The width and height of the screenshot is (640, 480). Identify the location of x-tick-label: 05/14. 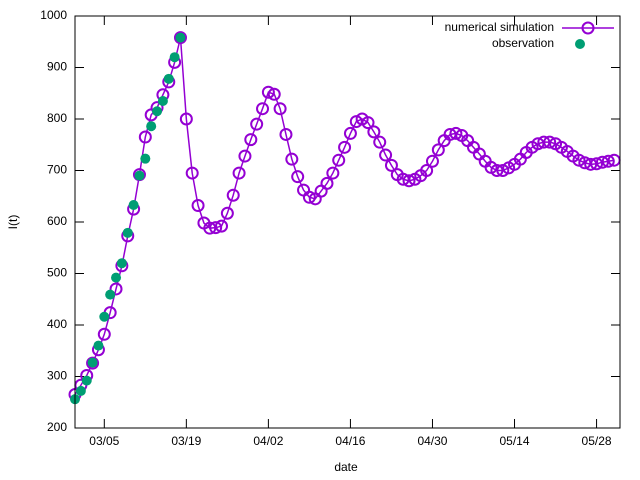
(515, 441).